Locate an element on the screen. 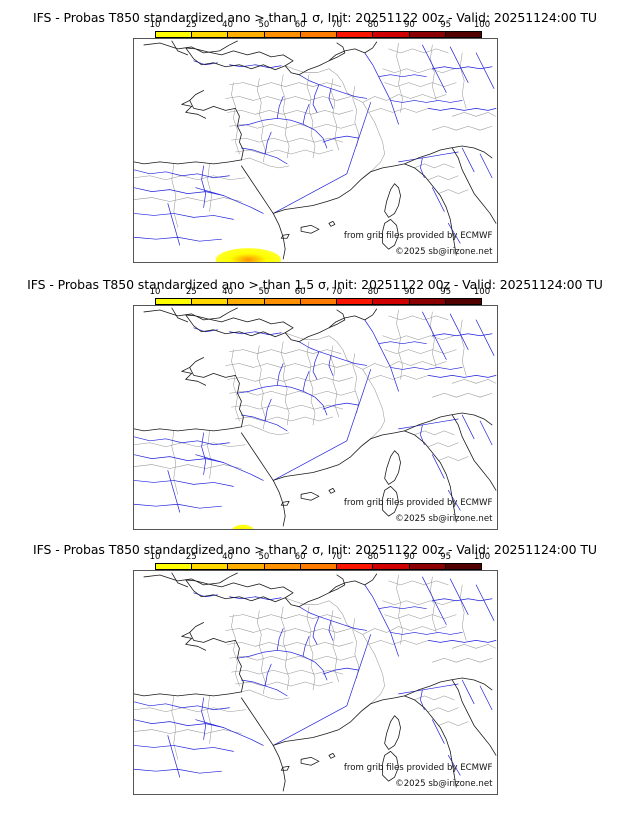 The height and width of the screenshot is (828, 630). colorbar-tick-25: 25 is located at coordinates (191, 25).